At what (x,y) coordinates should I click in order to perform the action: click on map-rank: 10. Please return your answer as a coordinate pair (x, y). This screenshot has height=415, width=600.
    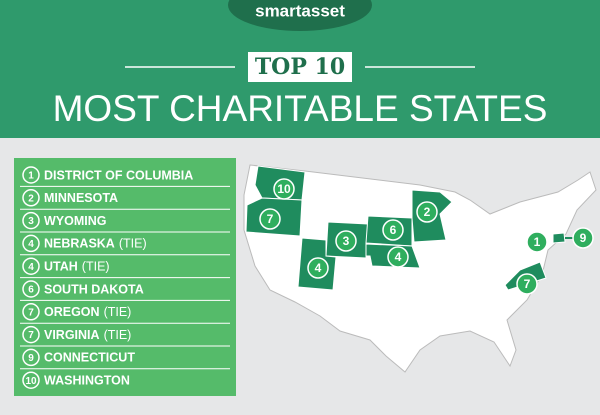
    Looking at the image, I should click on (284, 189).